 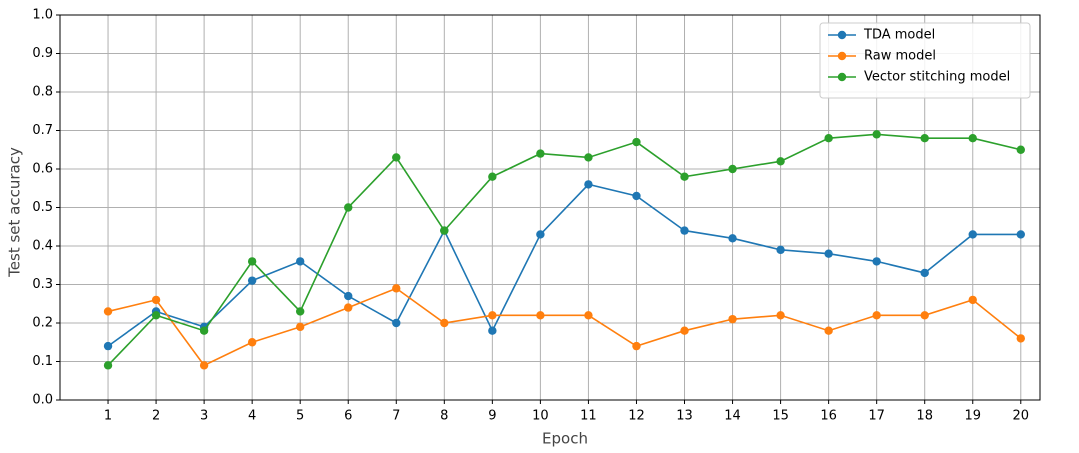 What do you see at coordinates (42, 361) in the screenshot?
I see `y-tick-label: 0.1` at bounding box center [42, 361].